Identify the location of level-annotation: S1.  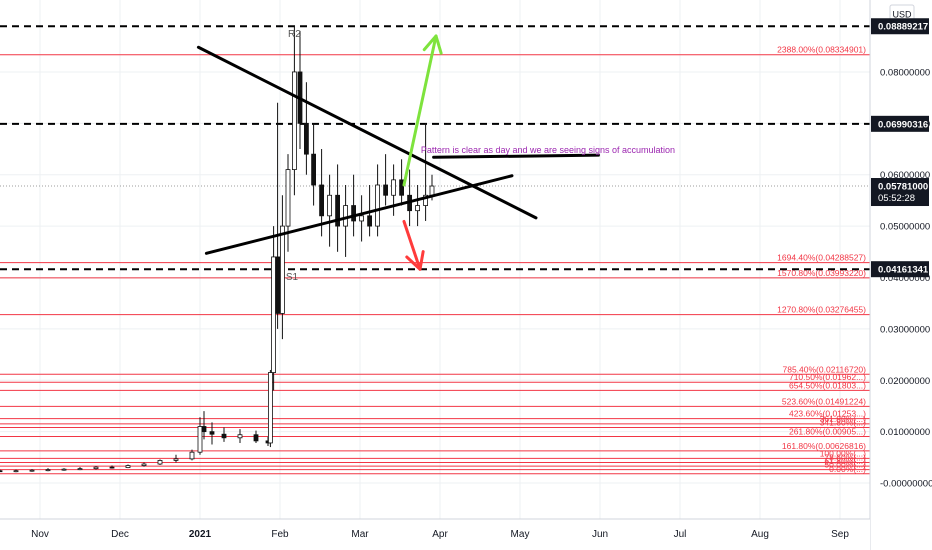
(292, 277).